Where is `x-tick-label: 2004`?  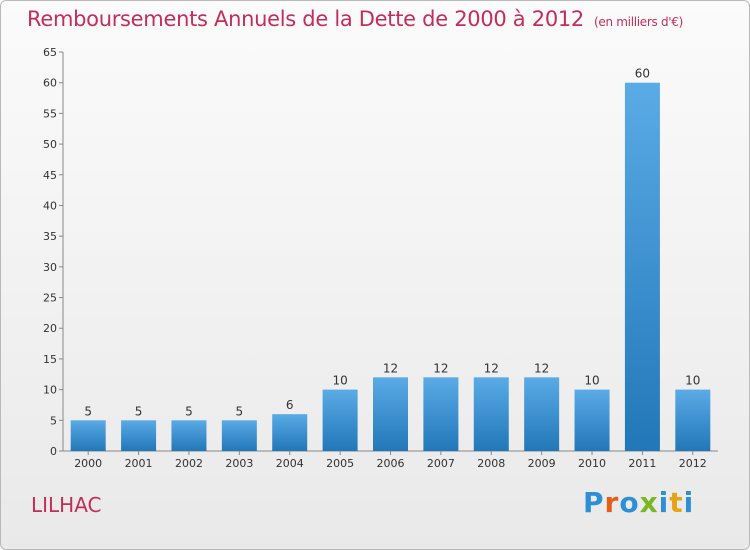
x-tick-label: 2004 is located at coordinates (290, 463).